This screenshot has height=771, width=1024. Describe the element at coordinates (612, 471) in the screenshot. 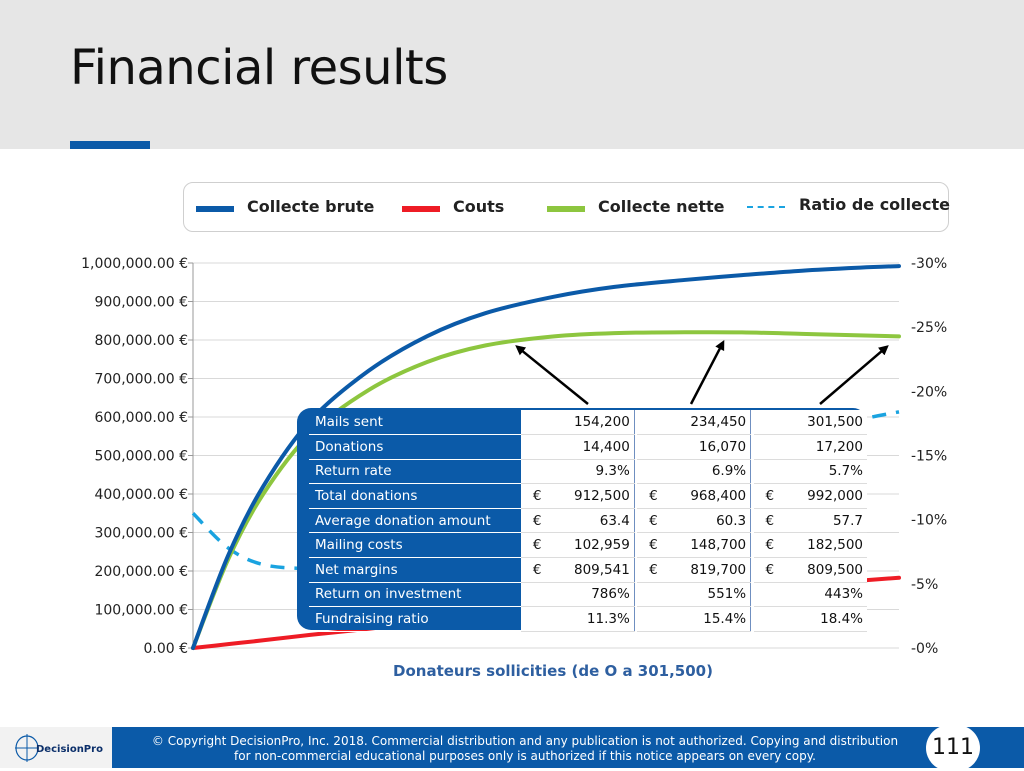

I see `cell-value: 9.3%` at that location.